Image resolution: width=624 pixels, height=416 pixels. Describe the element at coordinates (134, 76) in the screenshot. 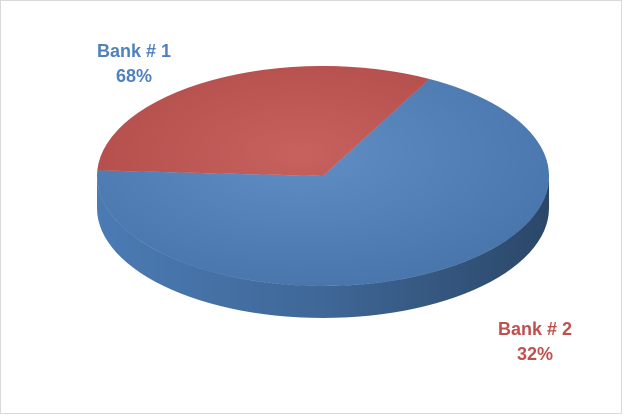

I see `label-bank-1-value: 68%` at that location.